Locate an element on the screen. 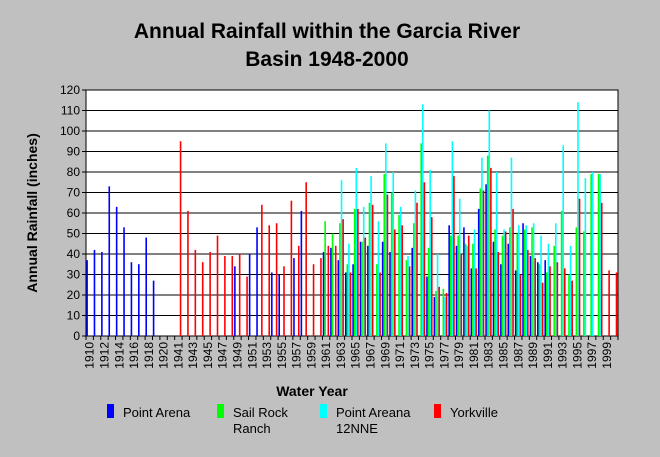 This screenshot has width=660, height=457. y-tick-label: 70 is located at coordinates (74, 193).